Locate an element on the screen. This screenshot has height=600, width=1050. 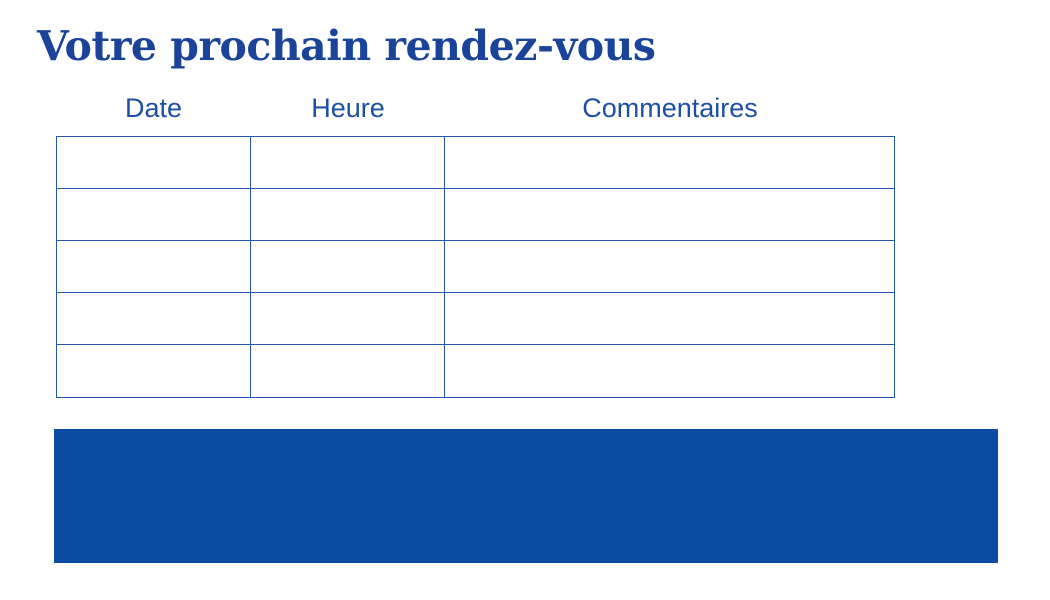
column-header-commentaires: Commentaires is located at coordinates (670, 108).